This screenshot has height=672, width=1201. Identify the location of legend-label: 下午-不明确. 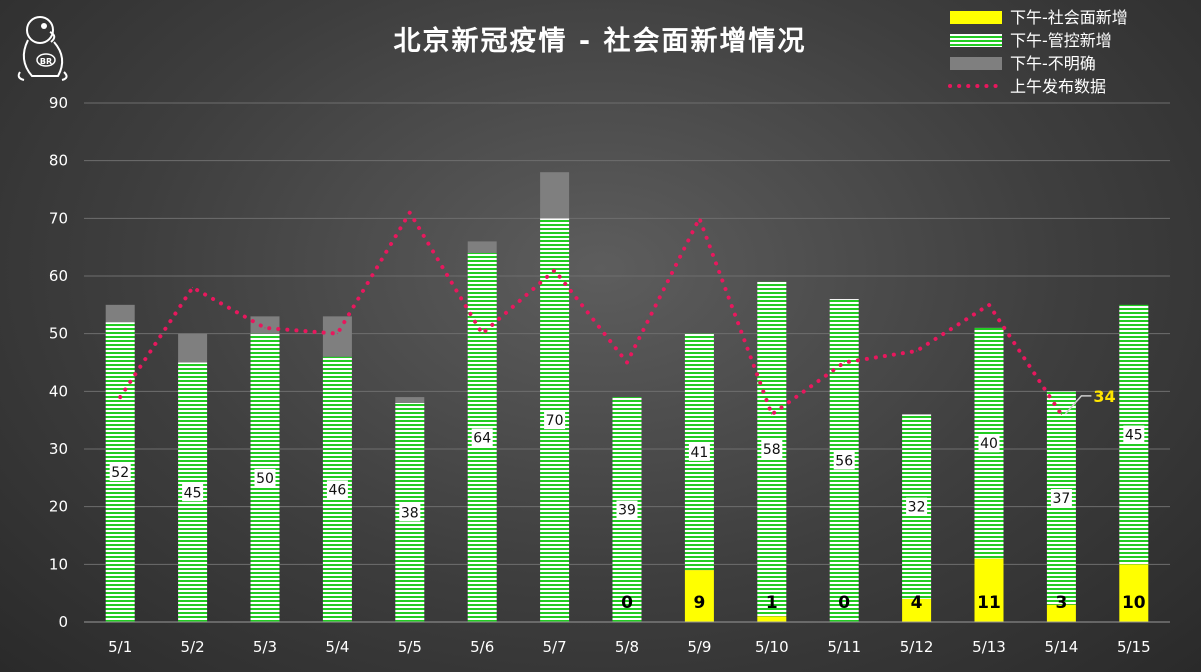
(1053, 63).